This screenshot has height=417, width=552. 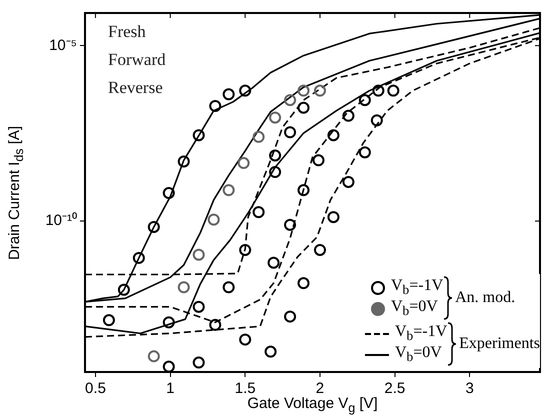 What do you see at coordinates (135, 88) in the screenshot?
I see `annotation: Reverse` at bounding box center [135, 88].